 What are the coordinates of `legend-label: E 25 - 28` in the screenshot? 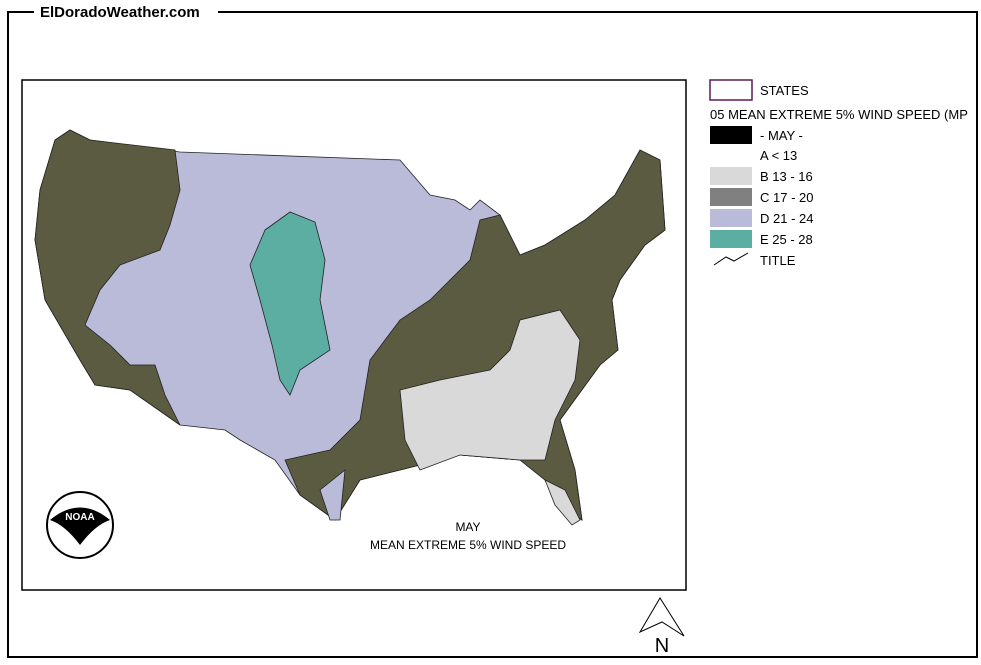 It's located at (786, 239).